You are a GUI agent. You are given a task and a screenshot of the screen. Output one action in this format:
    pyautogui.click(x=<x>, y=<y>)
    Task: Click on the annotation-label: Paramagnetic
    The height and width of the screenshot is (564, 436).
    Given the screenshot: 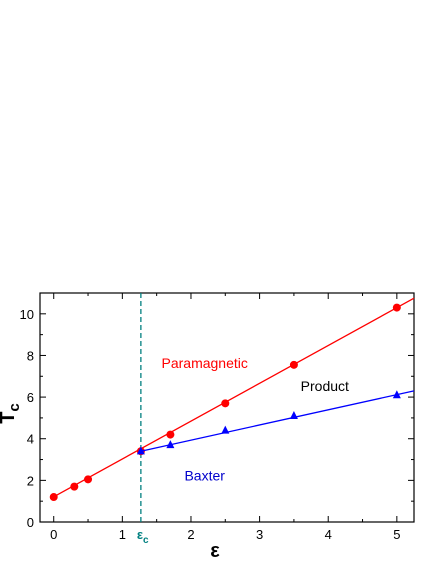 What is the action you would take?
    pyautogui.click(x=205, y=363)
    